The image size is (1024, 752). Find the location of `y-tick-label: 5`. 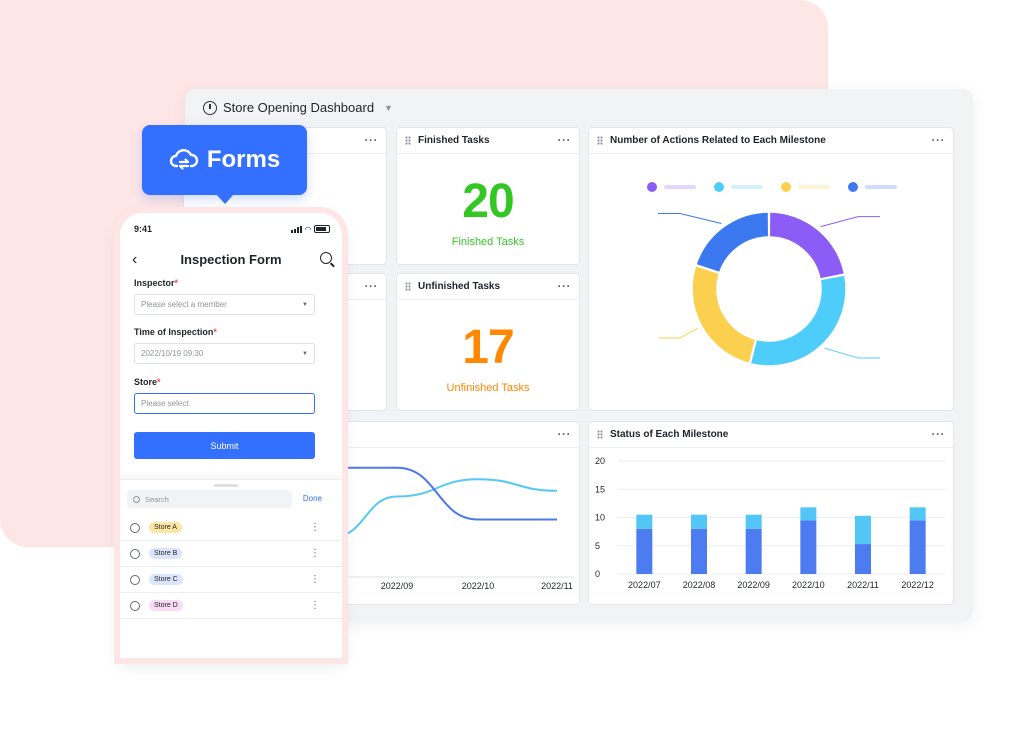

y-tick-label: 5 is located at coordinates (597, 546).